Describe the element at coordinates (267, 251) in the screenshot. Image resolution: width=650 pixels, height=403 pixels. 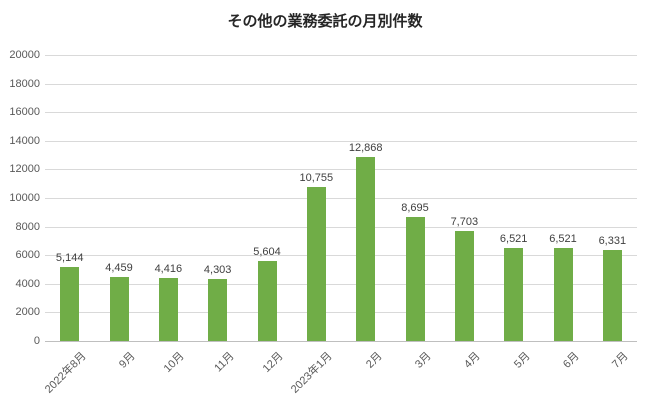
I see `bar-value-label: 5,604` at that location.